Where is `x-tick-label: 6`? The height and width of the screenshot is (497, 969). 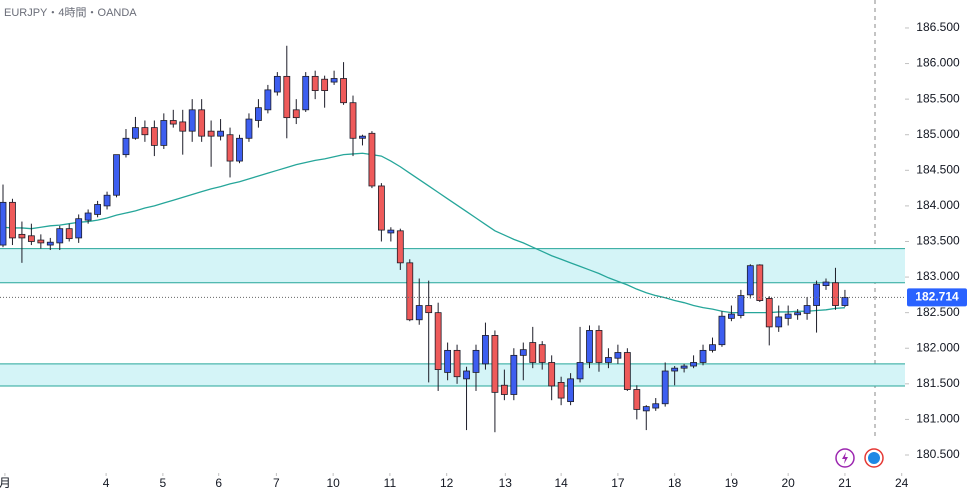
x-tick-label: 6 is located at coordinates (218, 483).